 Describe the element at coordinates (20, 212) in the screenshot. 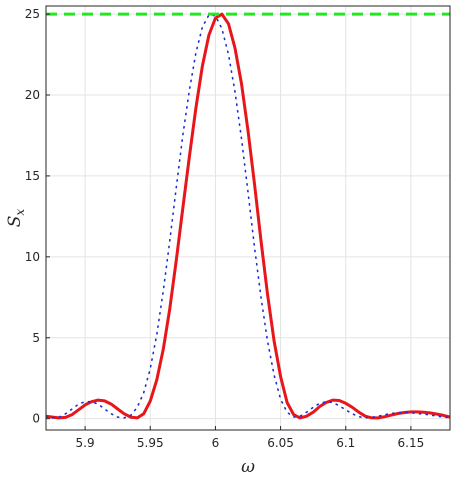

I see `y-axis-label-subscript: x` at that location.